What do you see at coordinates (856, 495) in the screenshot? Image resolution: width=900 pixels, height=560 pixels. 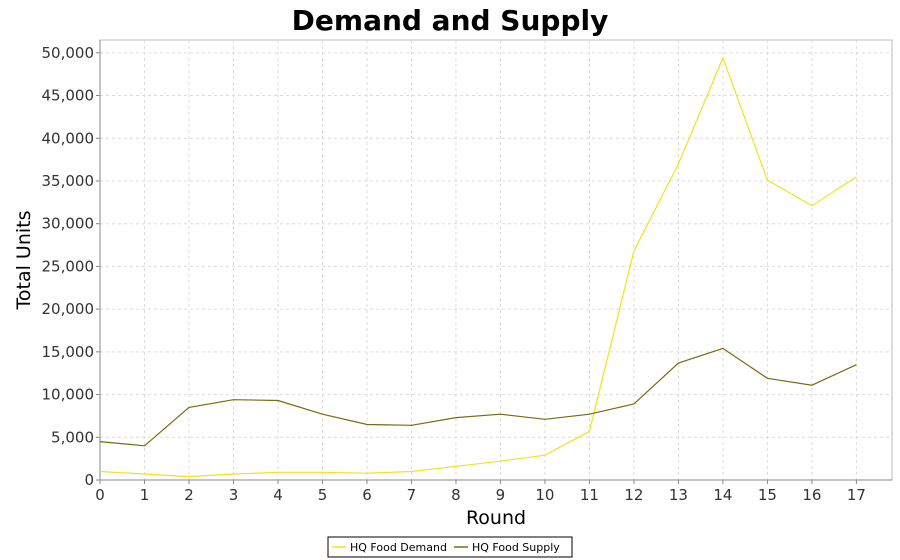 I see `x-tick-label: 17` at bounding box center [856, 495].